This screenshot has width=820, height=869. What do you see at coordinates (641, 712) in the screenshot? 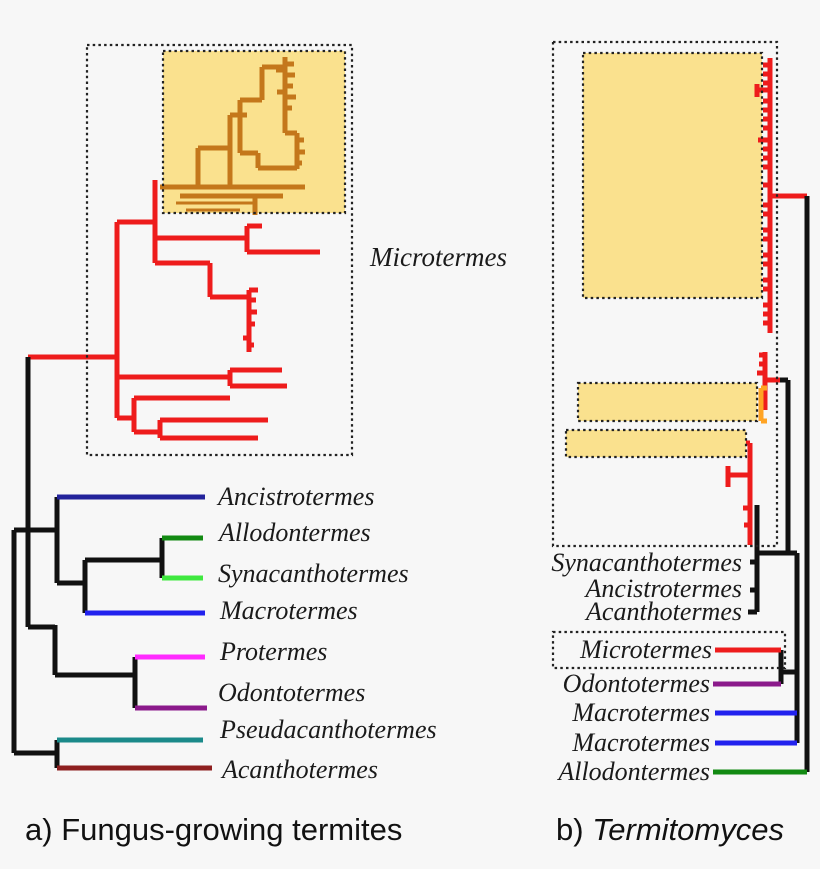
I see `taxon-label-b-macrotermes-1: Macrotermes` at bounding box center [641, 712].